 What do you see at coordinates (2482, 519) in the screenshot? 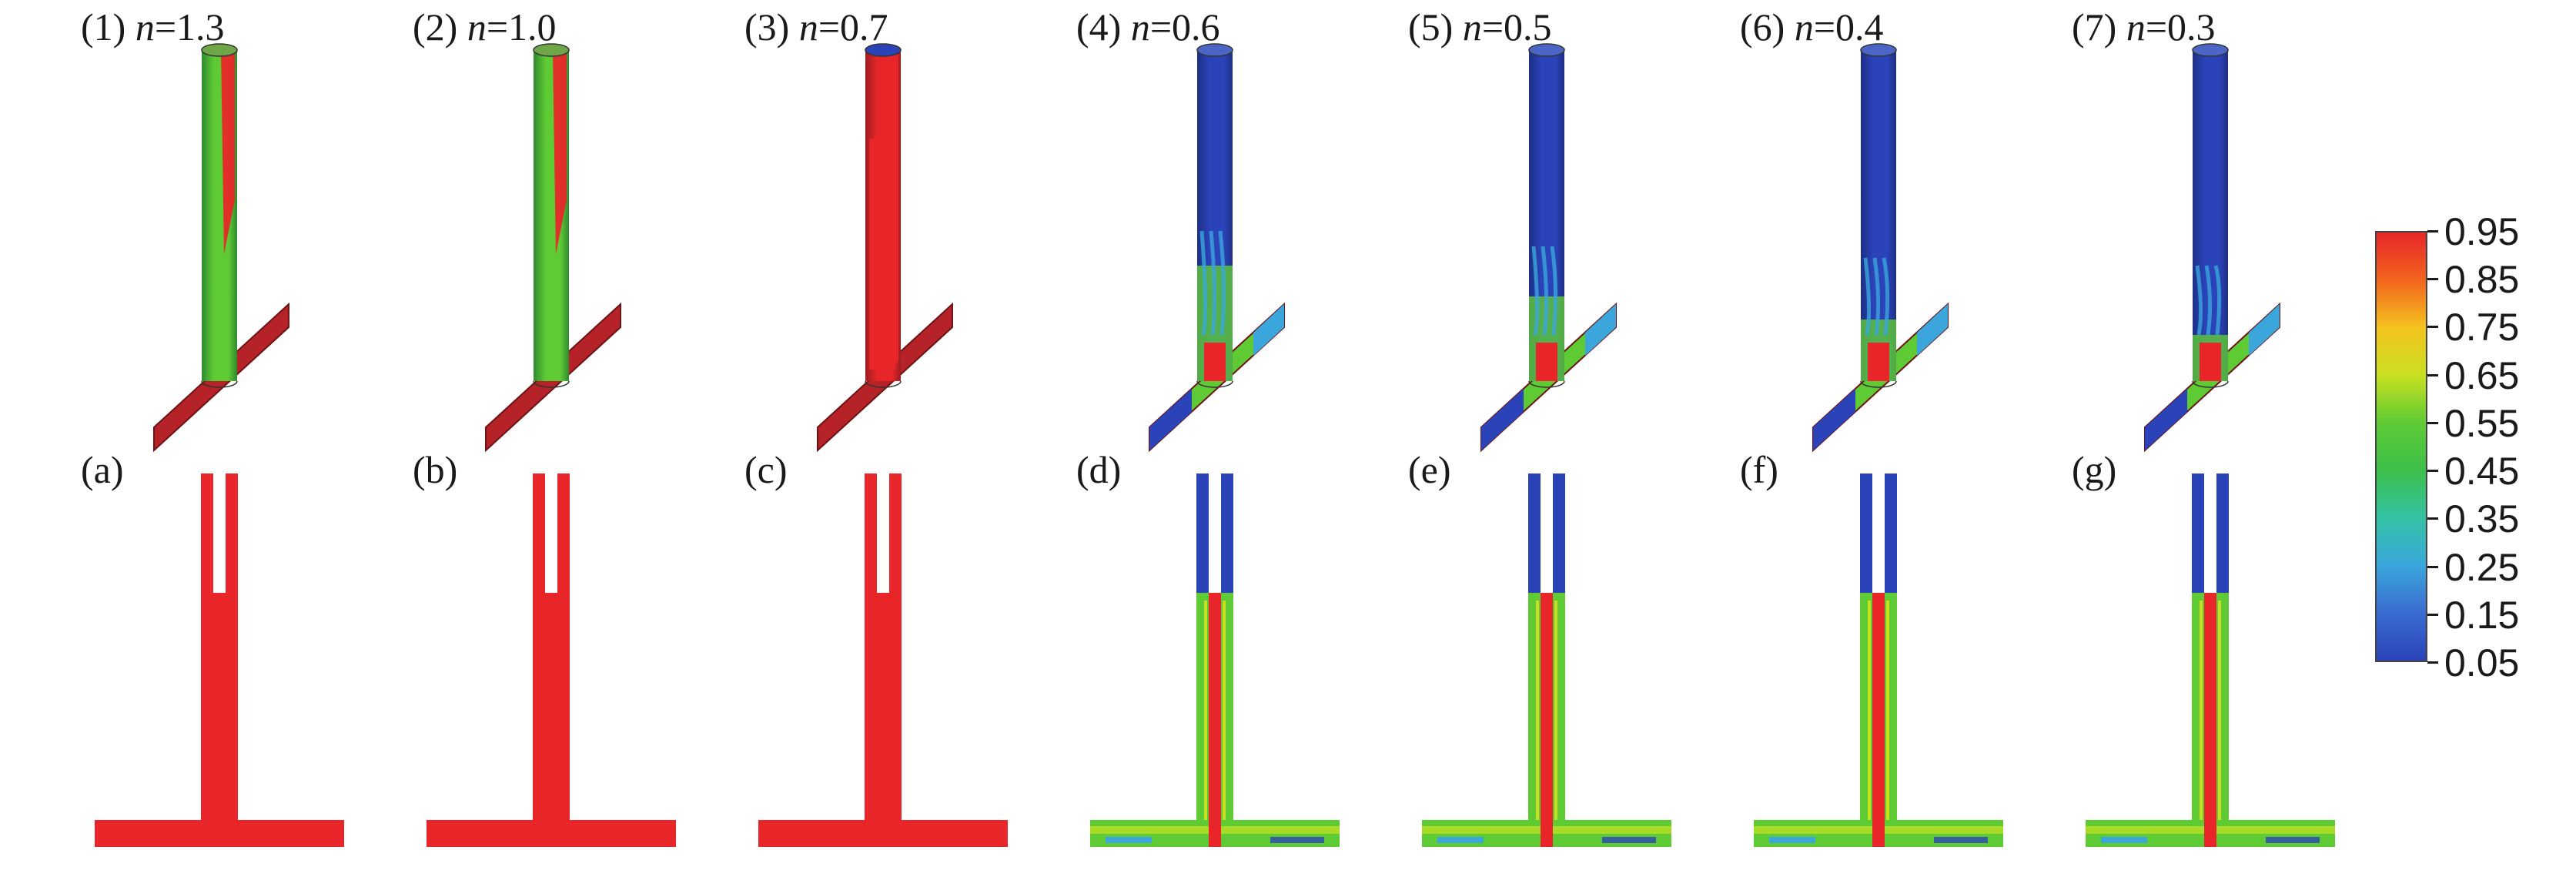
I see `colorbar-tick-label: 0.35` at bounding box center [2482, 519].